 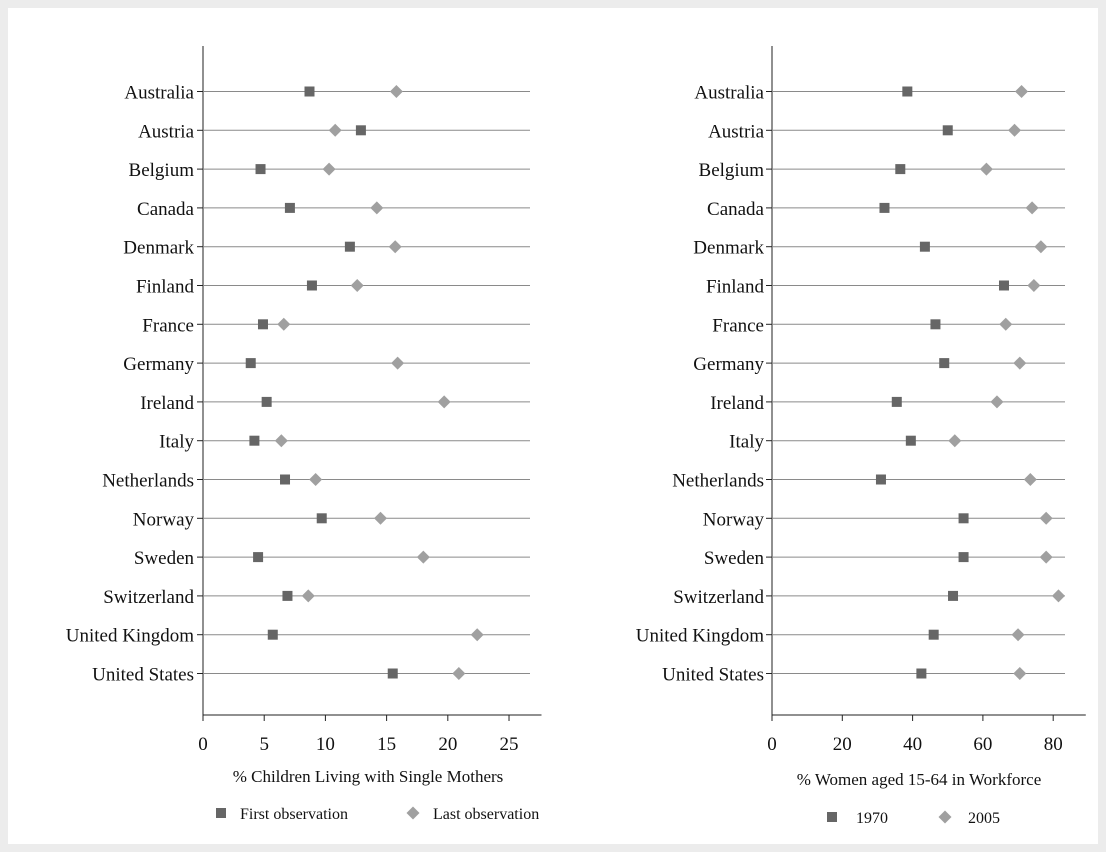 I want to click on legend-swatch-last-observation, so click(x=413, y=813).